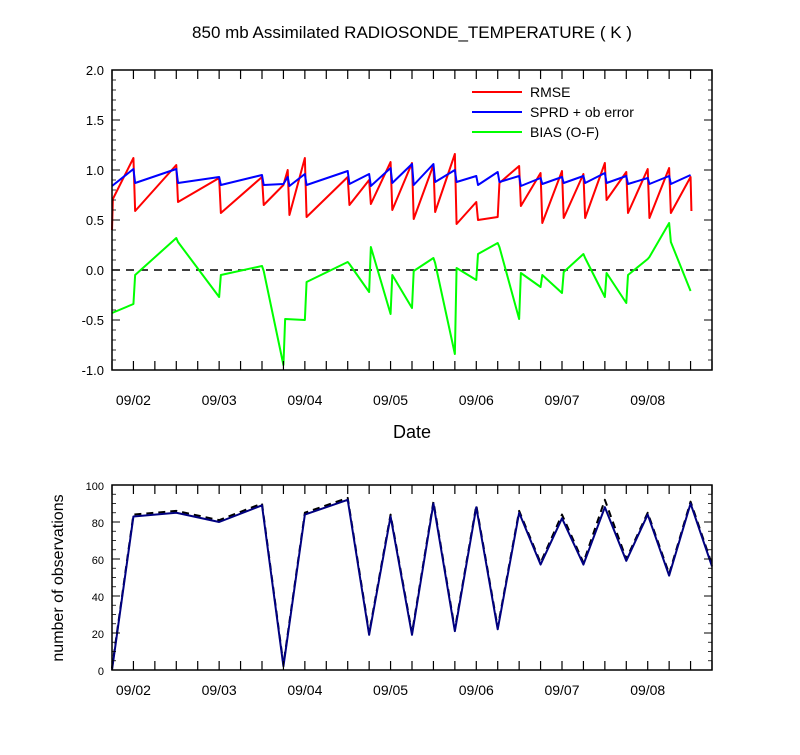 The height and width of the screenshot is (755, 800). What do you see at coordinates (95, 170) in the screenshot?
I see `y-tick-label: 1.0` at bounding box center [95, 170].